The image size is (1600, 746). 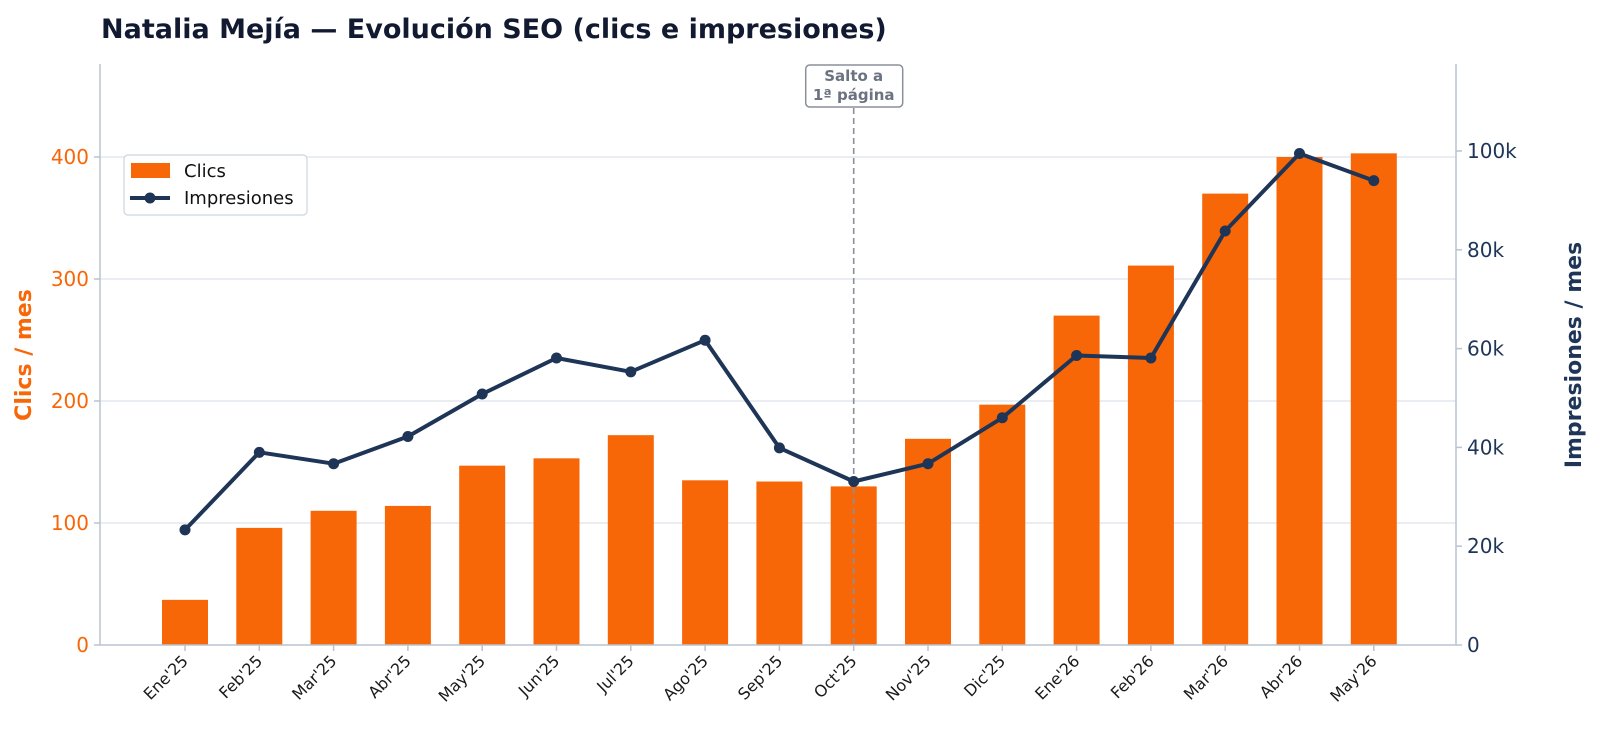 I want to click on left-tick-label: 100, so click(x=70, y=523).